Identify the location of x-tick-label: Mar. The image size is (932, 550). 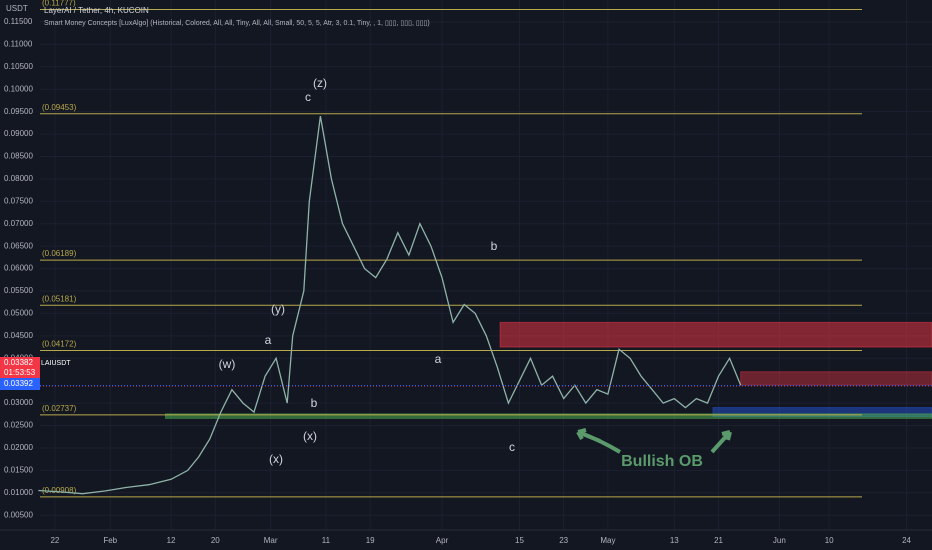
(271, 540).